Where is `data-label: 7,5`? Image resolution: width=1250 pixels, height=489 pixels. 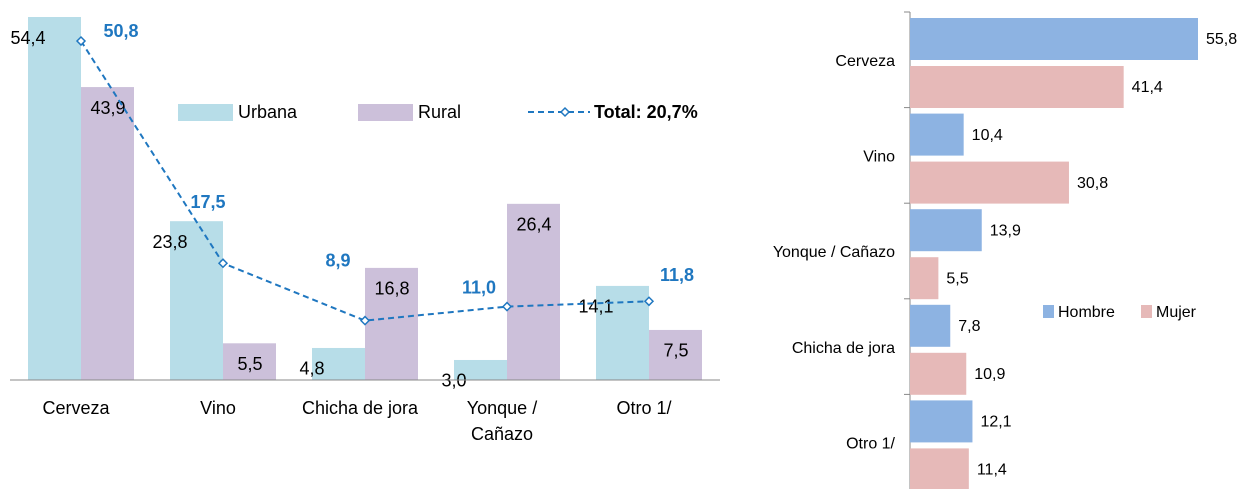
data-label: 7,5 is located at coordinates (675, 351).